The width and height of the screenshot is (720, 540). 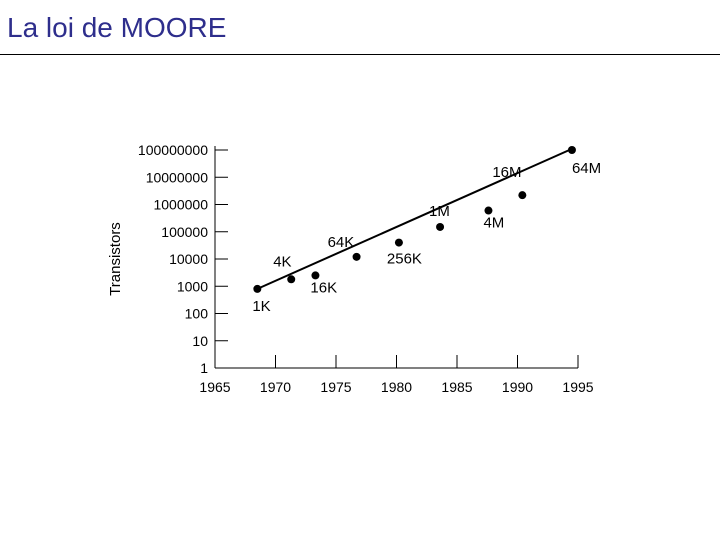 What do you see at coordinates (493, 223) in the screenshot?
I see `point-label: 4M` at bounding box center [493, 223].